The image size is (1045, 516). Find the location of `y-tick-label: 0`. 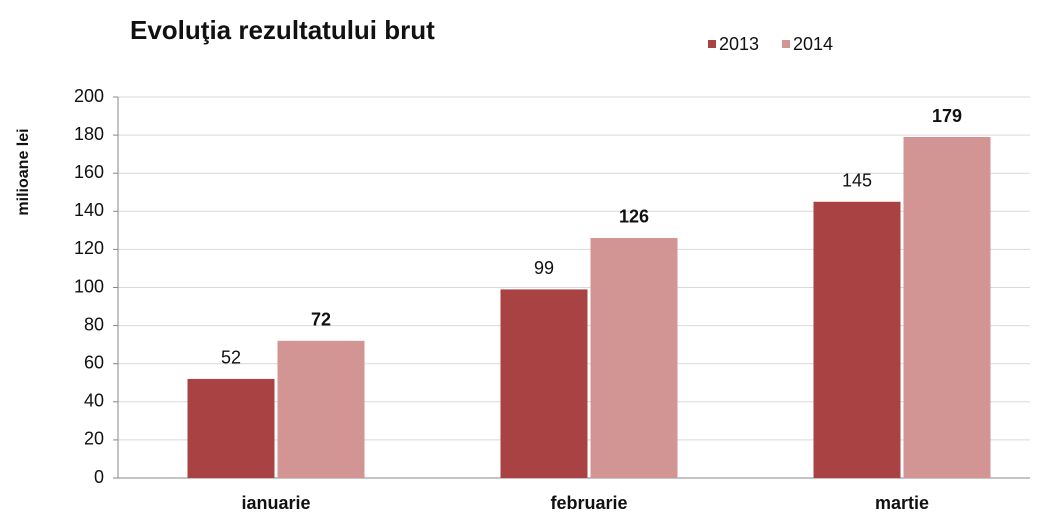

y-tick-label: 0 is located at coordinates (99, 477).